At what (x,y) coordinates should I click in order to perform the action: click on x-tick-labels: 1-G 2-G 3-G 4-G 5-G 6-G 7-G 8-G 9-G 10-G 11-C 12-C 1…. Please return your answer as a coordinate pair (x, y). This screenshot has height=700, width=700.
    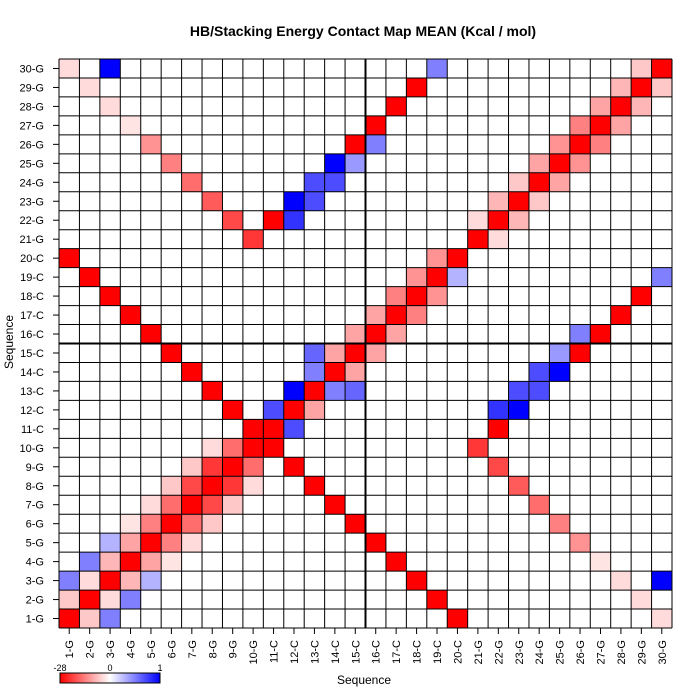
    Looking at the image, I should click on (366, 646).